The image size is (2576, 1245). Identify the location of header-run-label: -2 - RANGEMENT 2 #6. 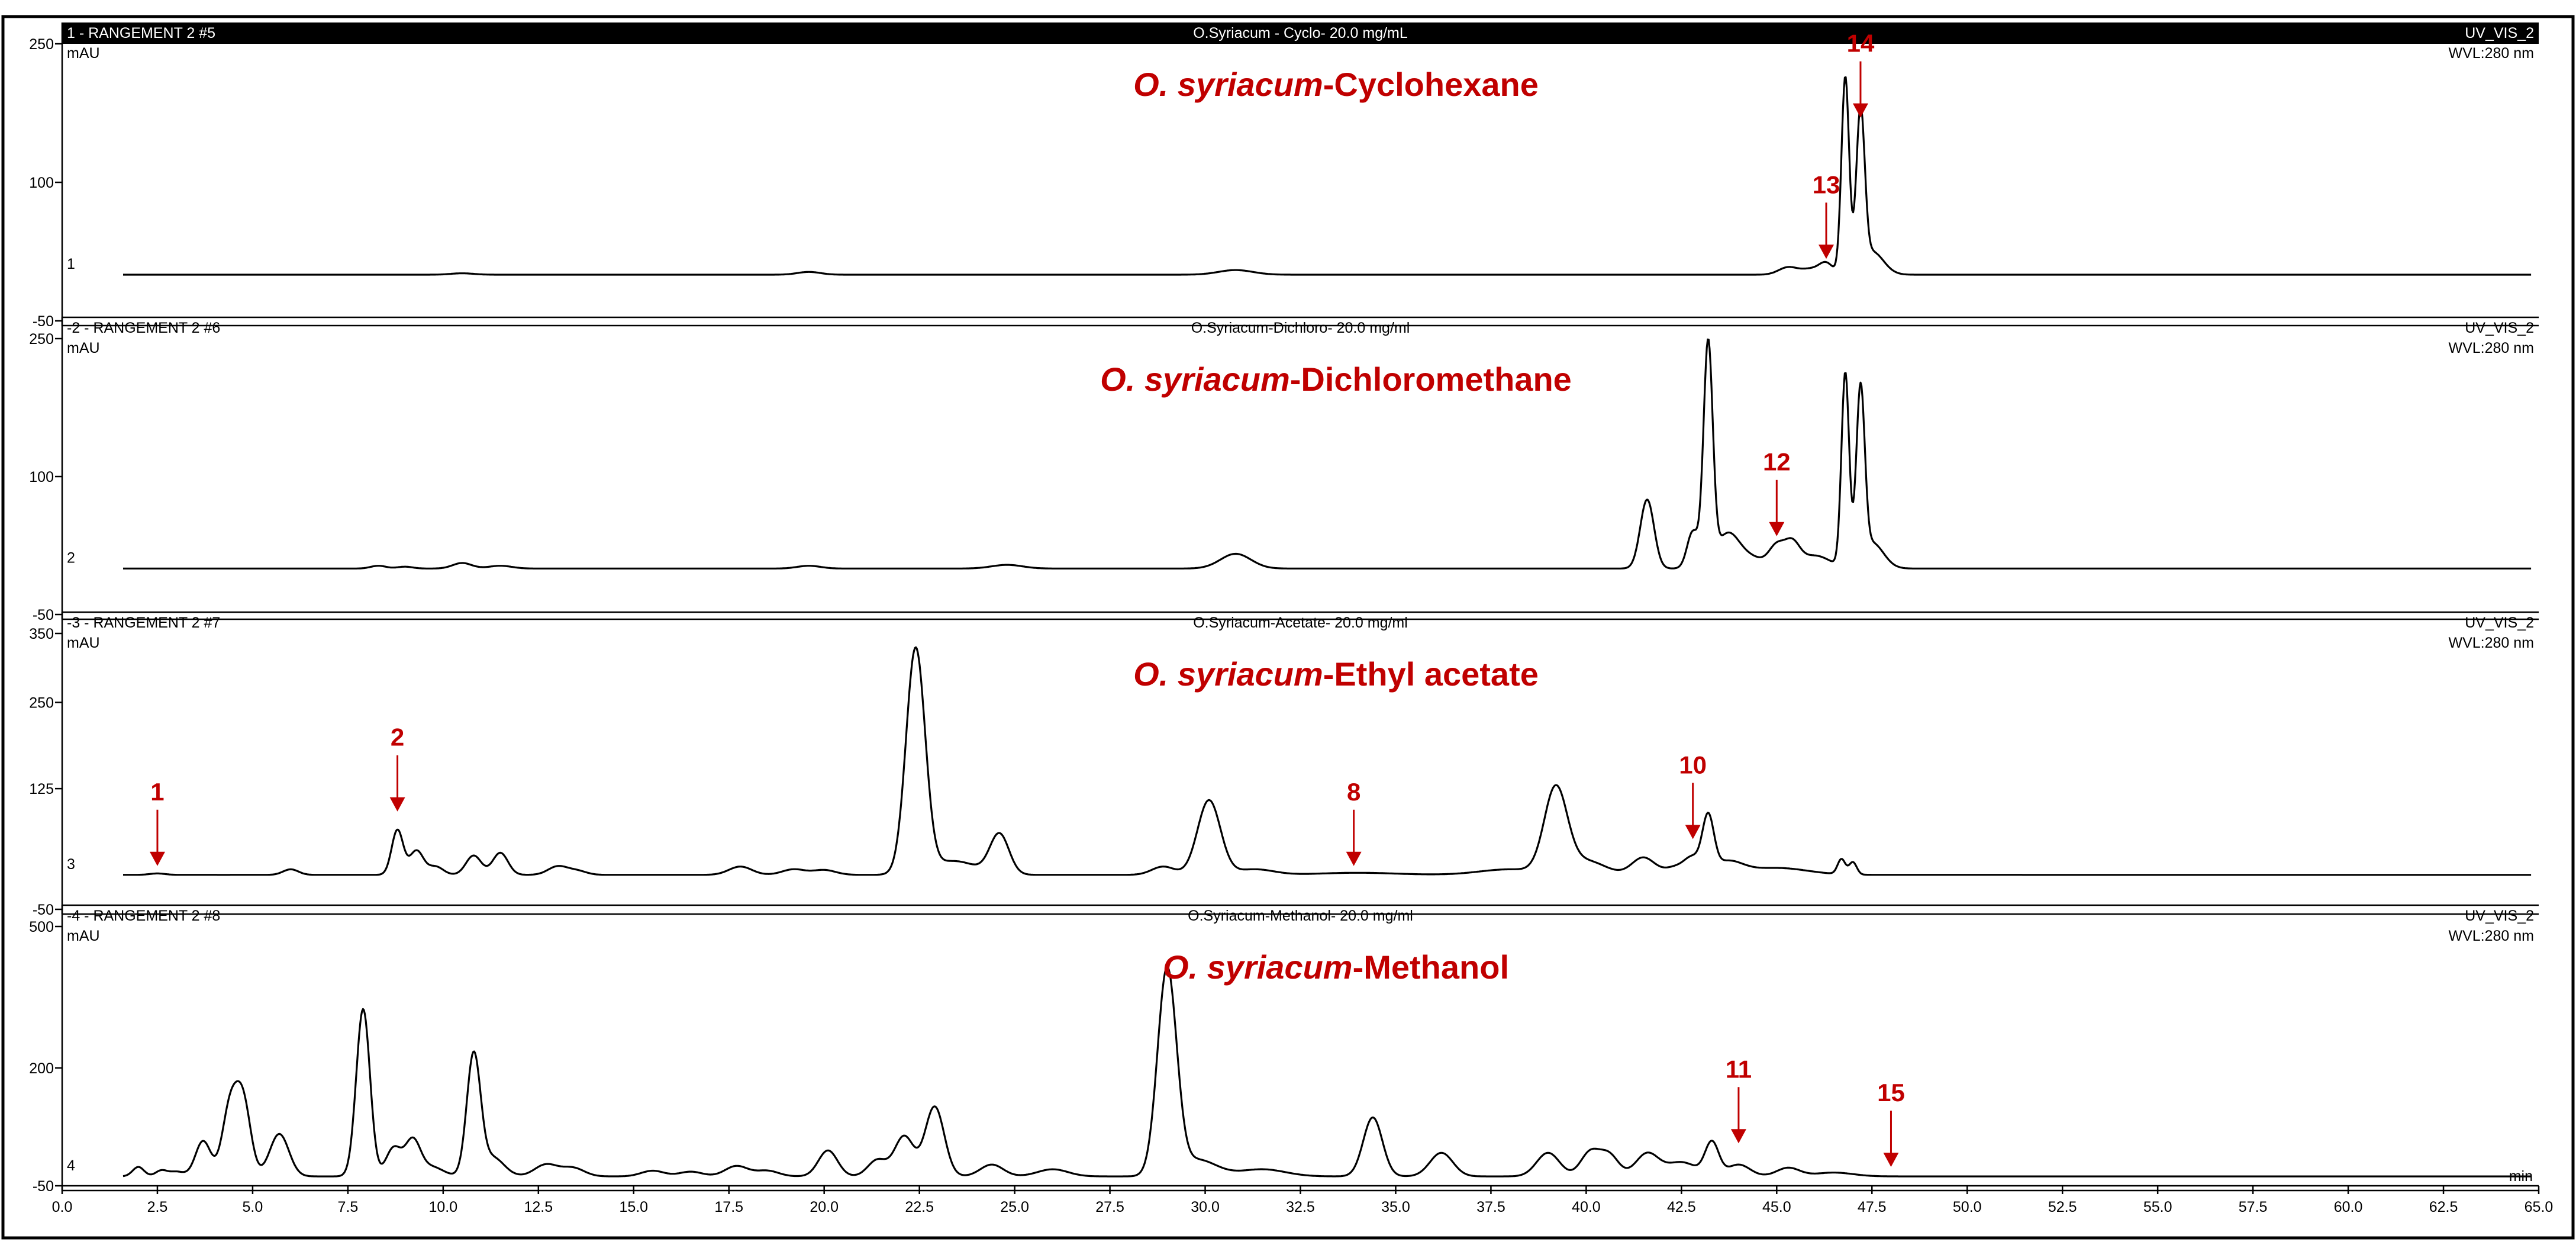
(143, 328).